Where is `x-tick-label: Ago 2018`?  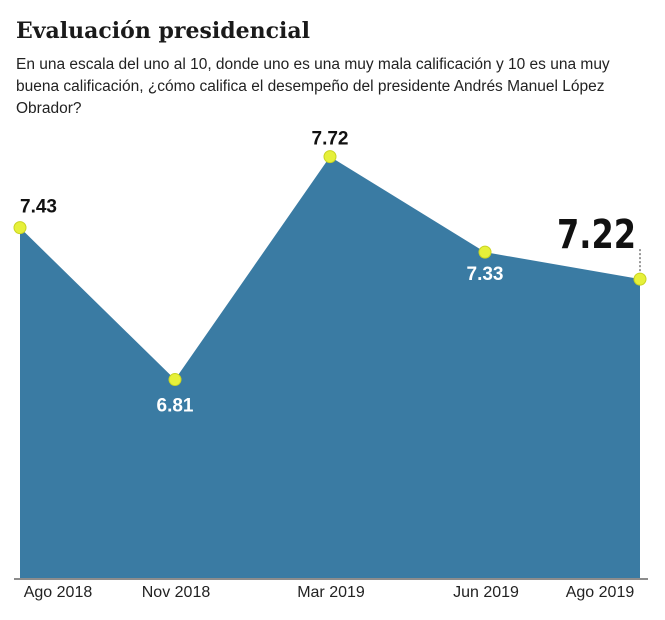
x-tick-label: Ago 2018 is located at coordinates (58, 592).